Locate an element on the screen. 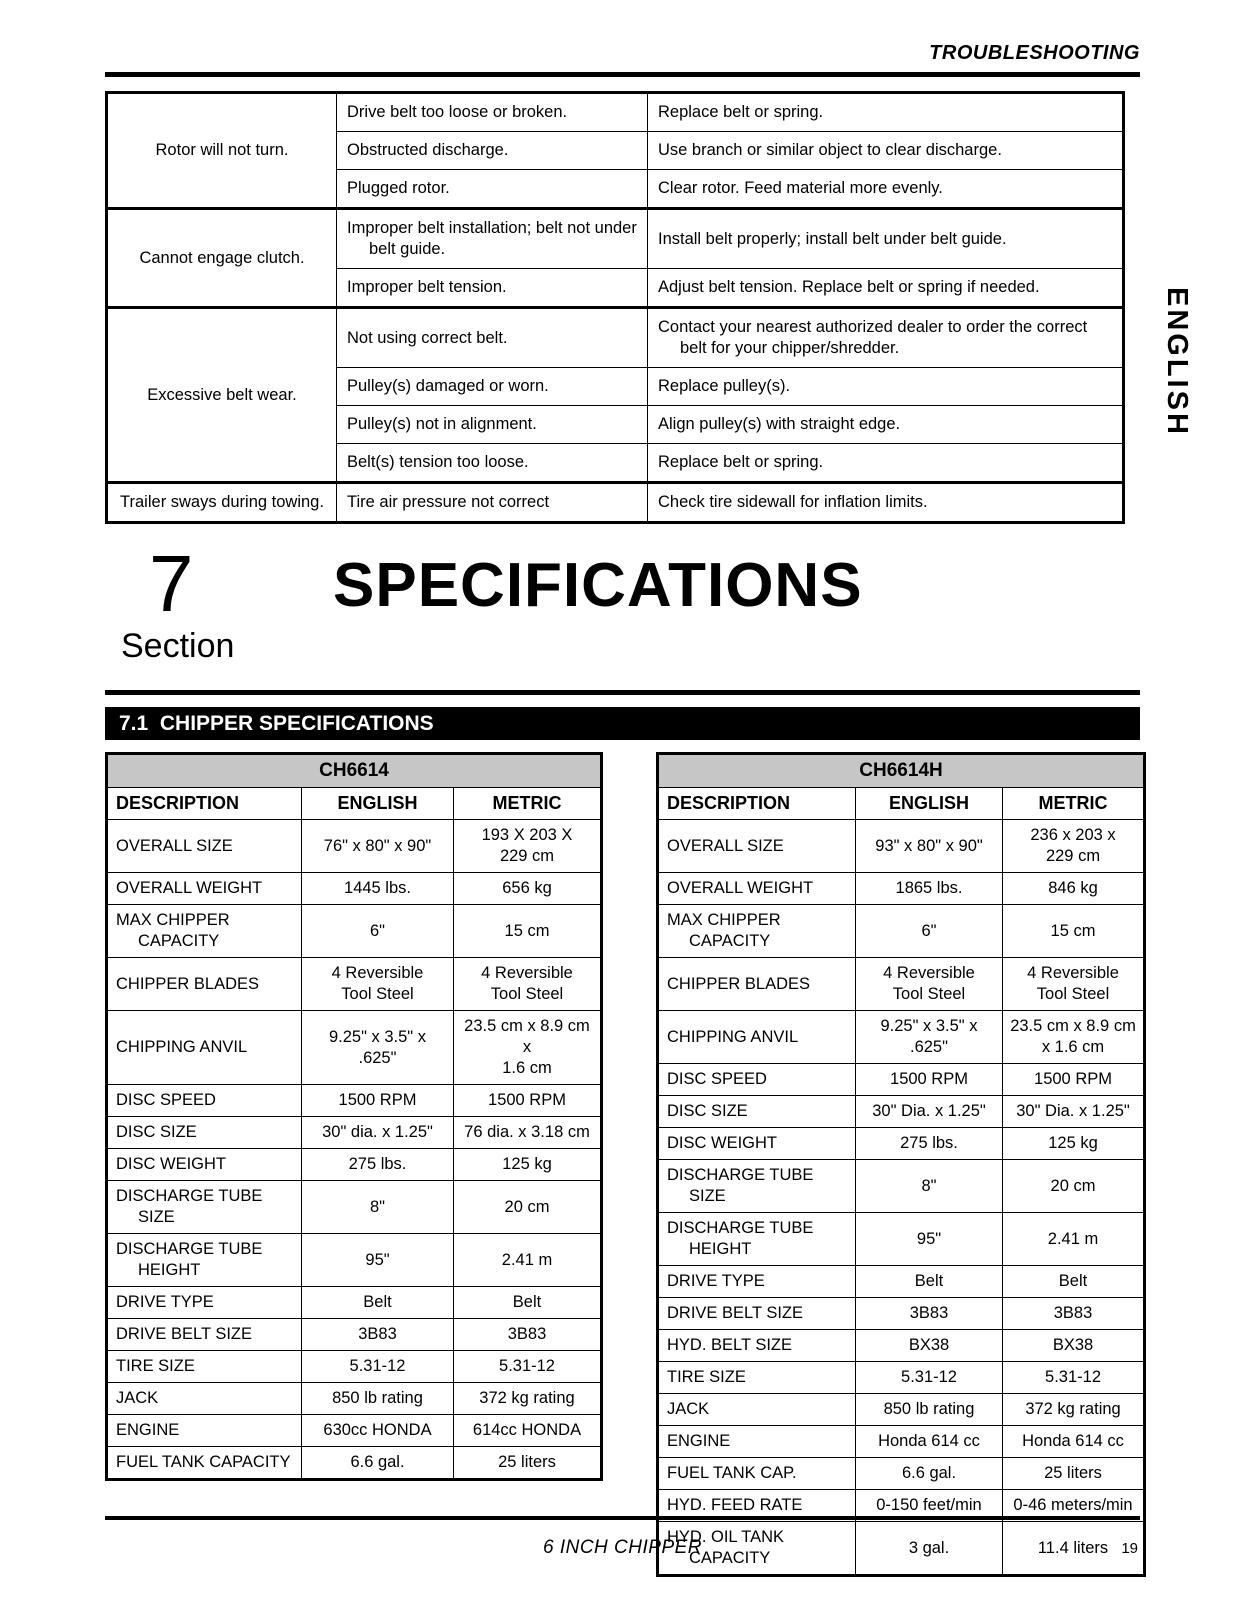  spec-english-cell: 6" is located at coordinates (929, 931).